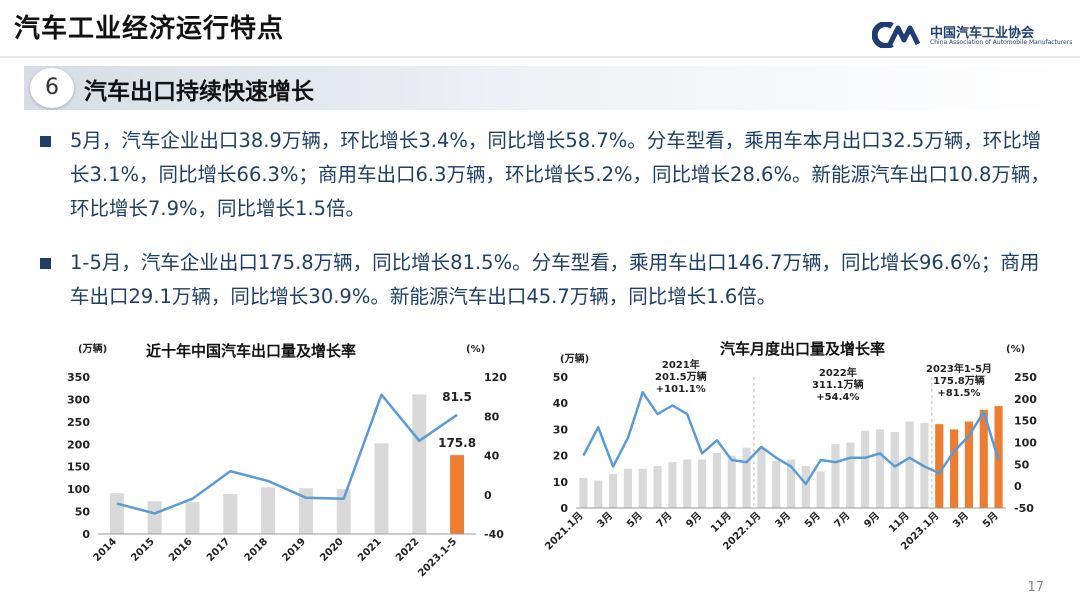 This screenshot has height=607, width=1080. Describe the element at coordinates (78, 422) in the screenshot. I see `y-tick-label: 250` at that location.